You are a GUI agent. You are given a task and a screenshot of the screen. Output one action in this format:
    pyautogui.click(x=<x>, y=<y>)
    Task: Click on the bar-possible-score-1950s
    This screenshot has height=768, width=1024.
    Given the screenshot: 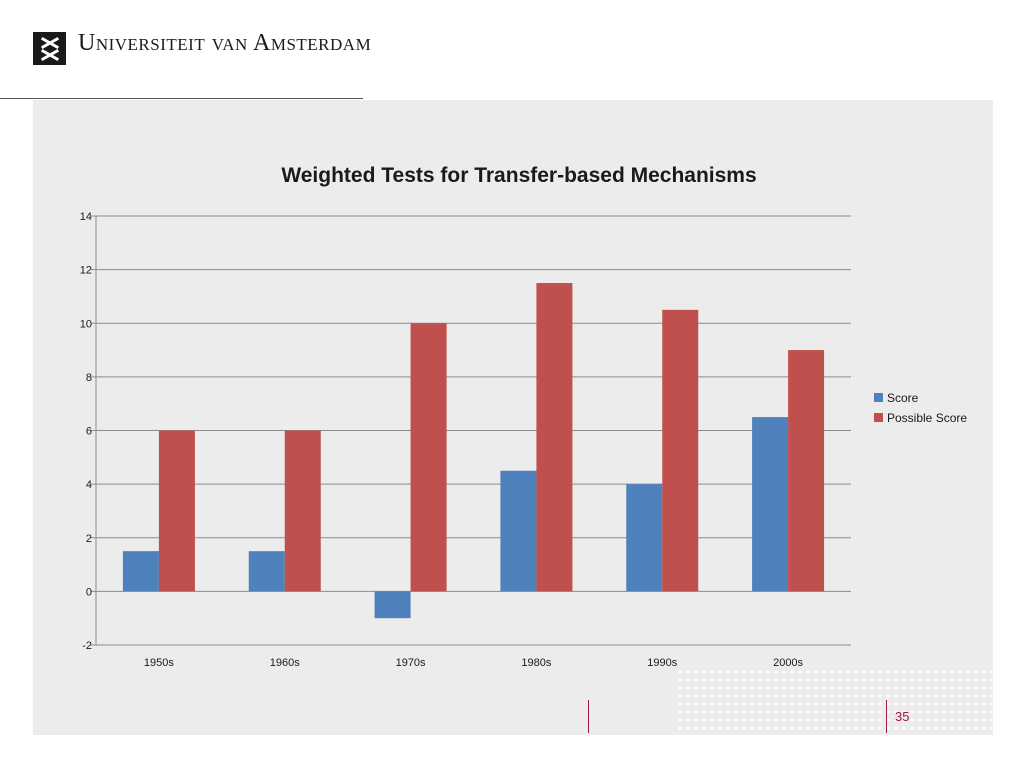 What is the action you would take?
    pyautogui.click(x=176, y=511)
    